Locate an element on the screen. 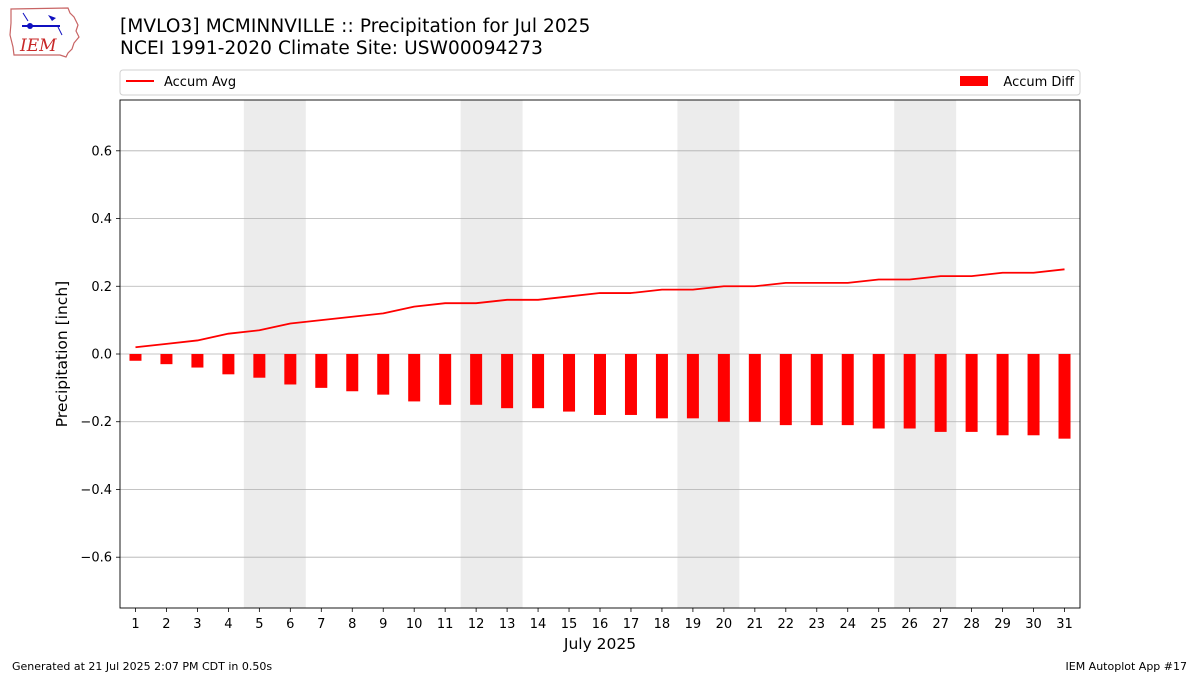  y-axis-label: Precipitation [inch] is located at coordinates (62, 354).